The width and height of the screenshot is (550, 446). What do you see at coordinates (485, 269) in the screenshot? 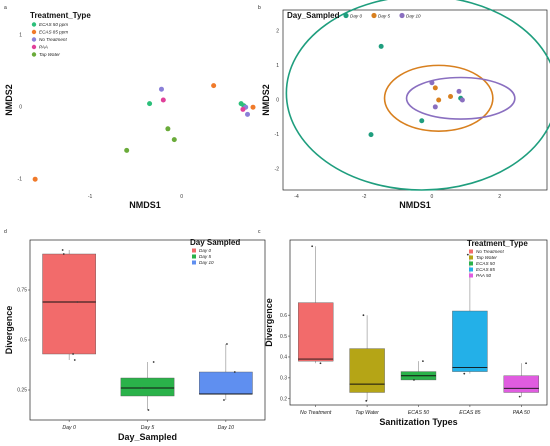
I see `legend-label: ECAS 85` at bounding box center [485, 269].